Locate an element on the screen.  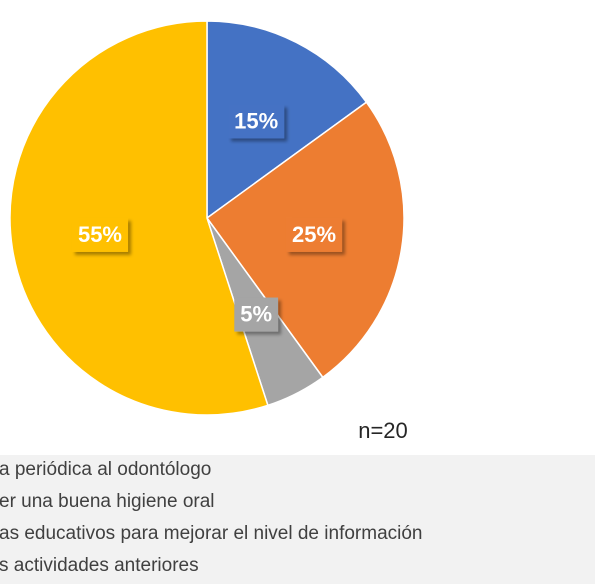
legend-entry: s actividades anteriores is located at coordinates (99, 565).